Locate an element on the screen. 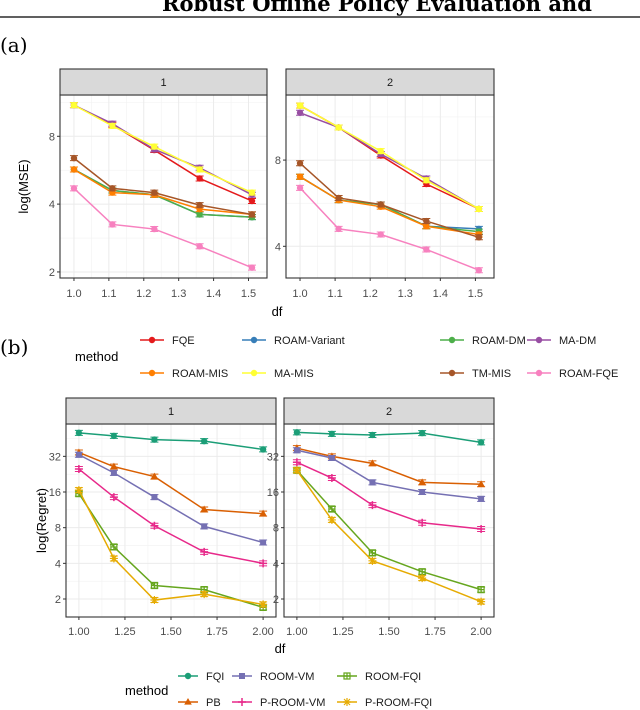 Image resolution: width=640 pixels, height=710 pixels. page-header-title: Robust Offline Policy Evaluation and is located at coordinates (377, 8).